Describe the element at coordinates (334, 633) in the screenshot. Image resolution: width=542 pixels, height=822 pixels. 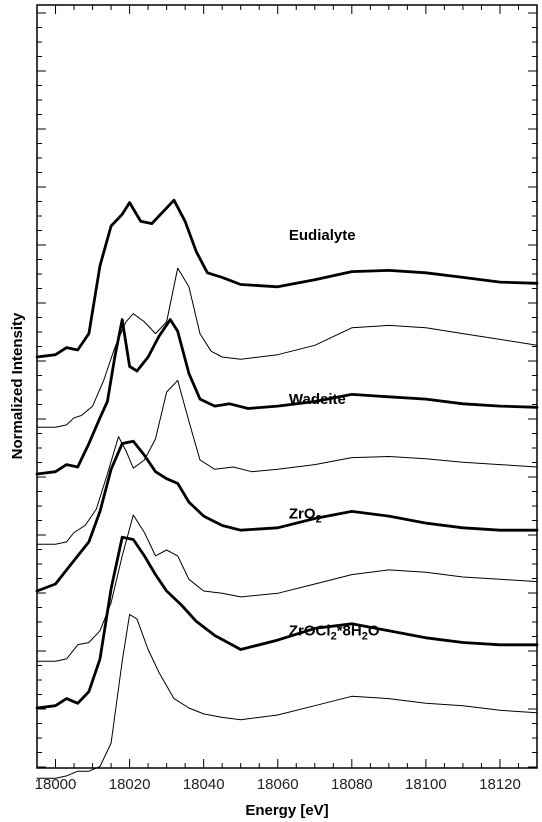
I see `series-label-3: ZrOCl2*8H2O` at that location.